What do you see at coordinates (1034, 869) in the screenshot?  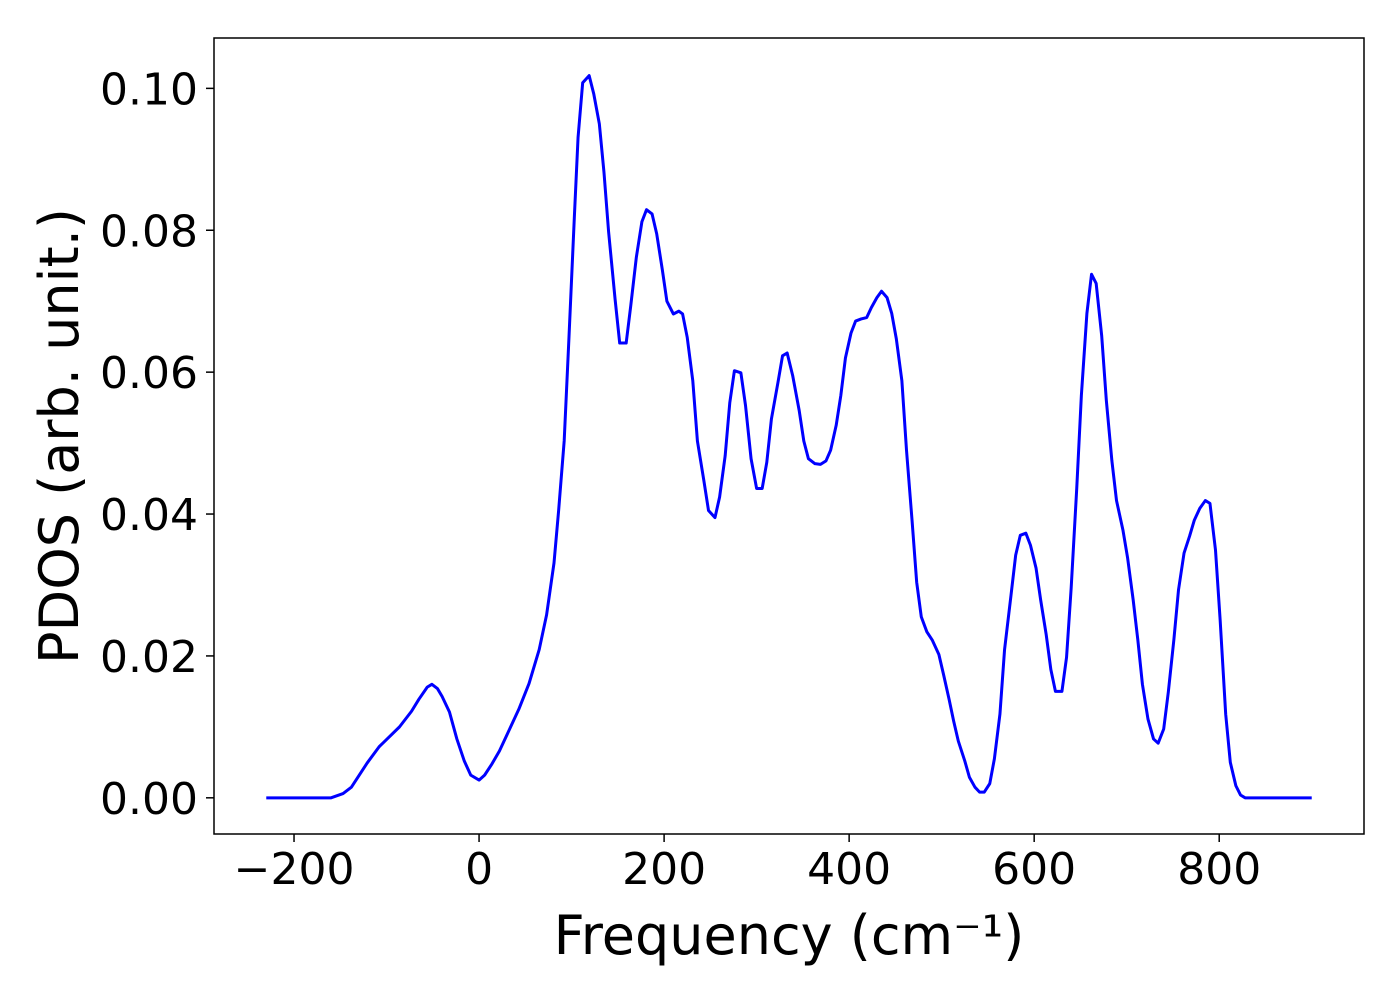 I see `x-tick-label: 600` at bounding box center [1034, 869].